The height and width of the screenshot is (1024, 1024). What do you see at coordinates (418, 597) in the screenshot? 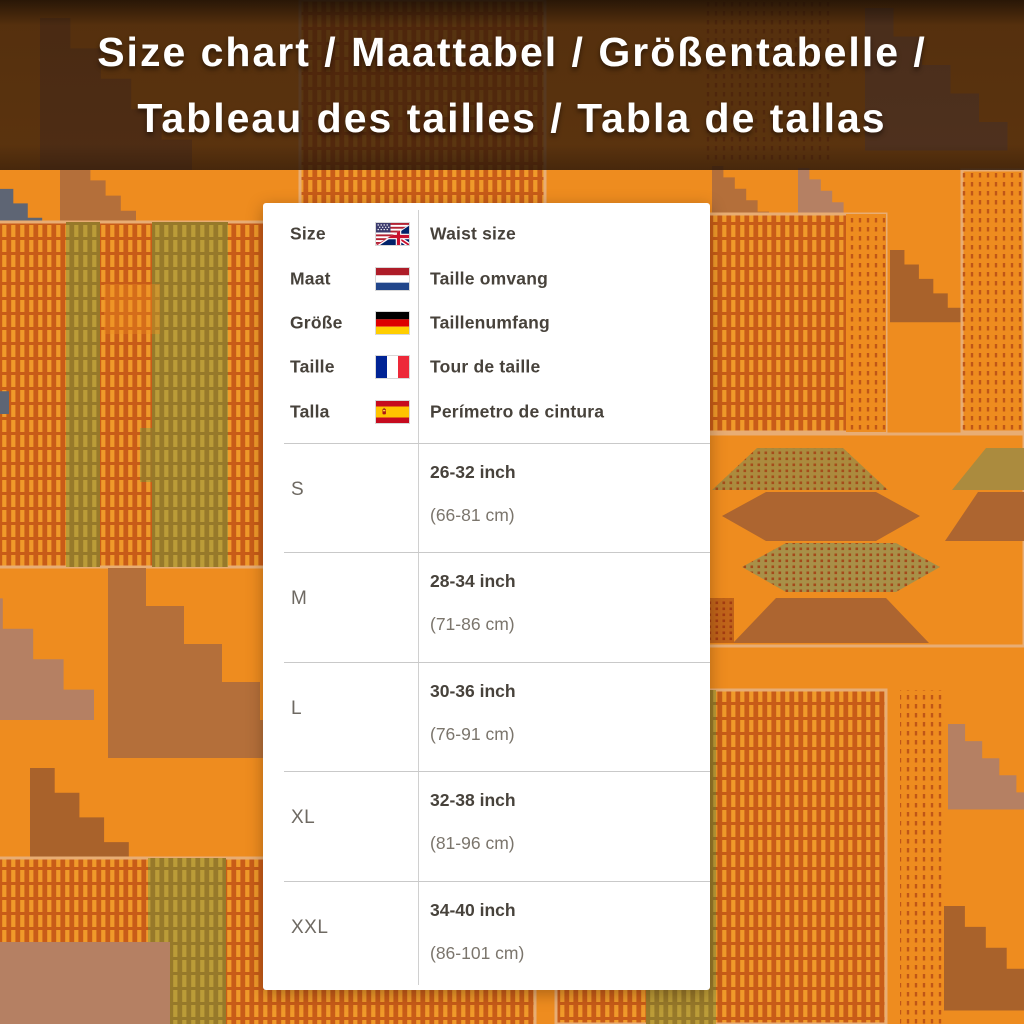
I see `column-divider` at bounding box center [418, 597].